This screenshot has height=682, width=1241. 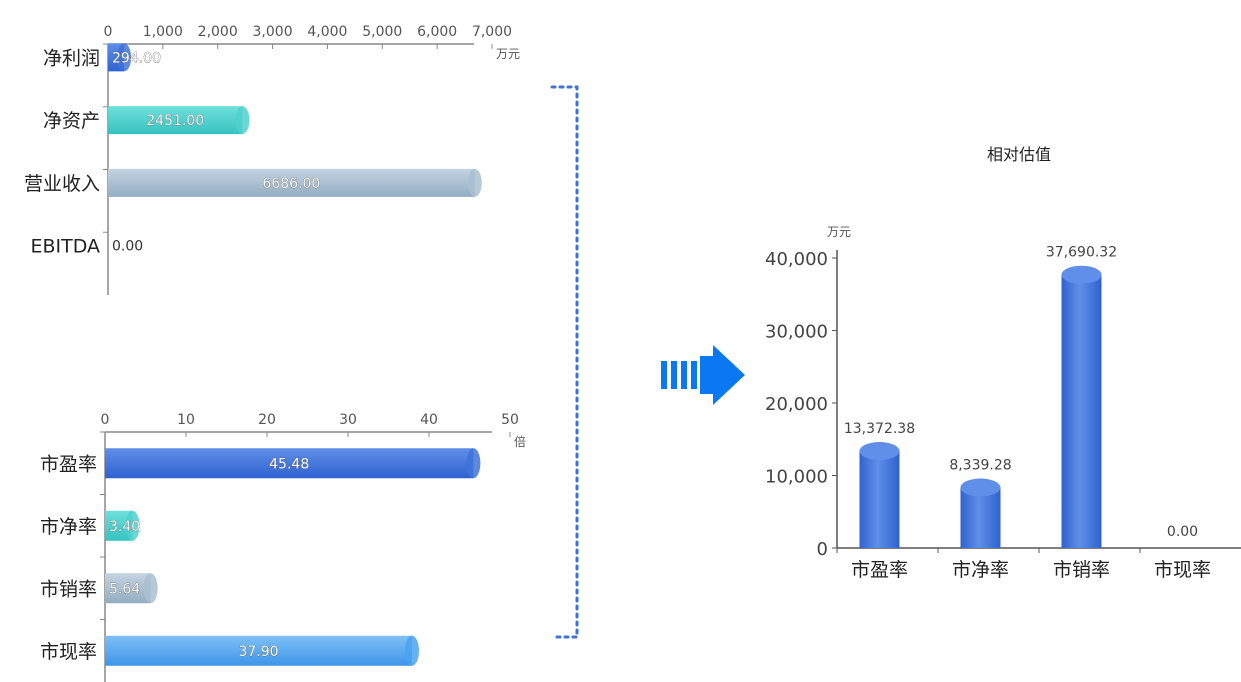 What do you see at coordinates (437, 32) in the screenshot?
I see `x-tick-label: 6,000` at bounding box center [437, 32].